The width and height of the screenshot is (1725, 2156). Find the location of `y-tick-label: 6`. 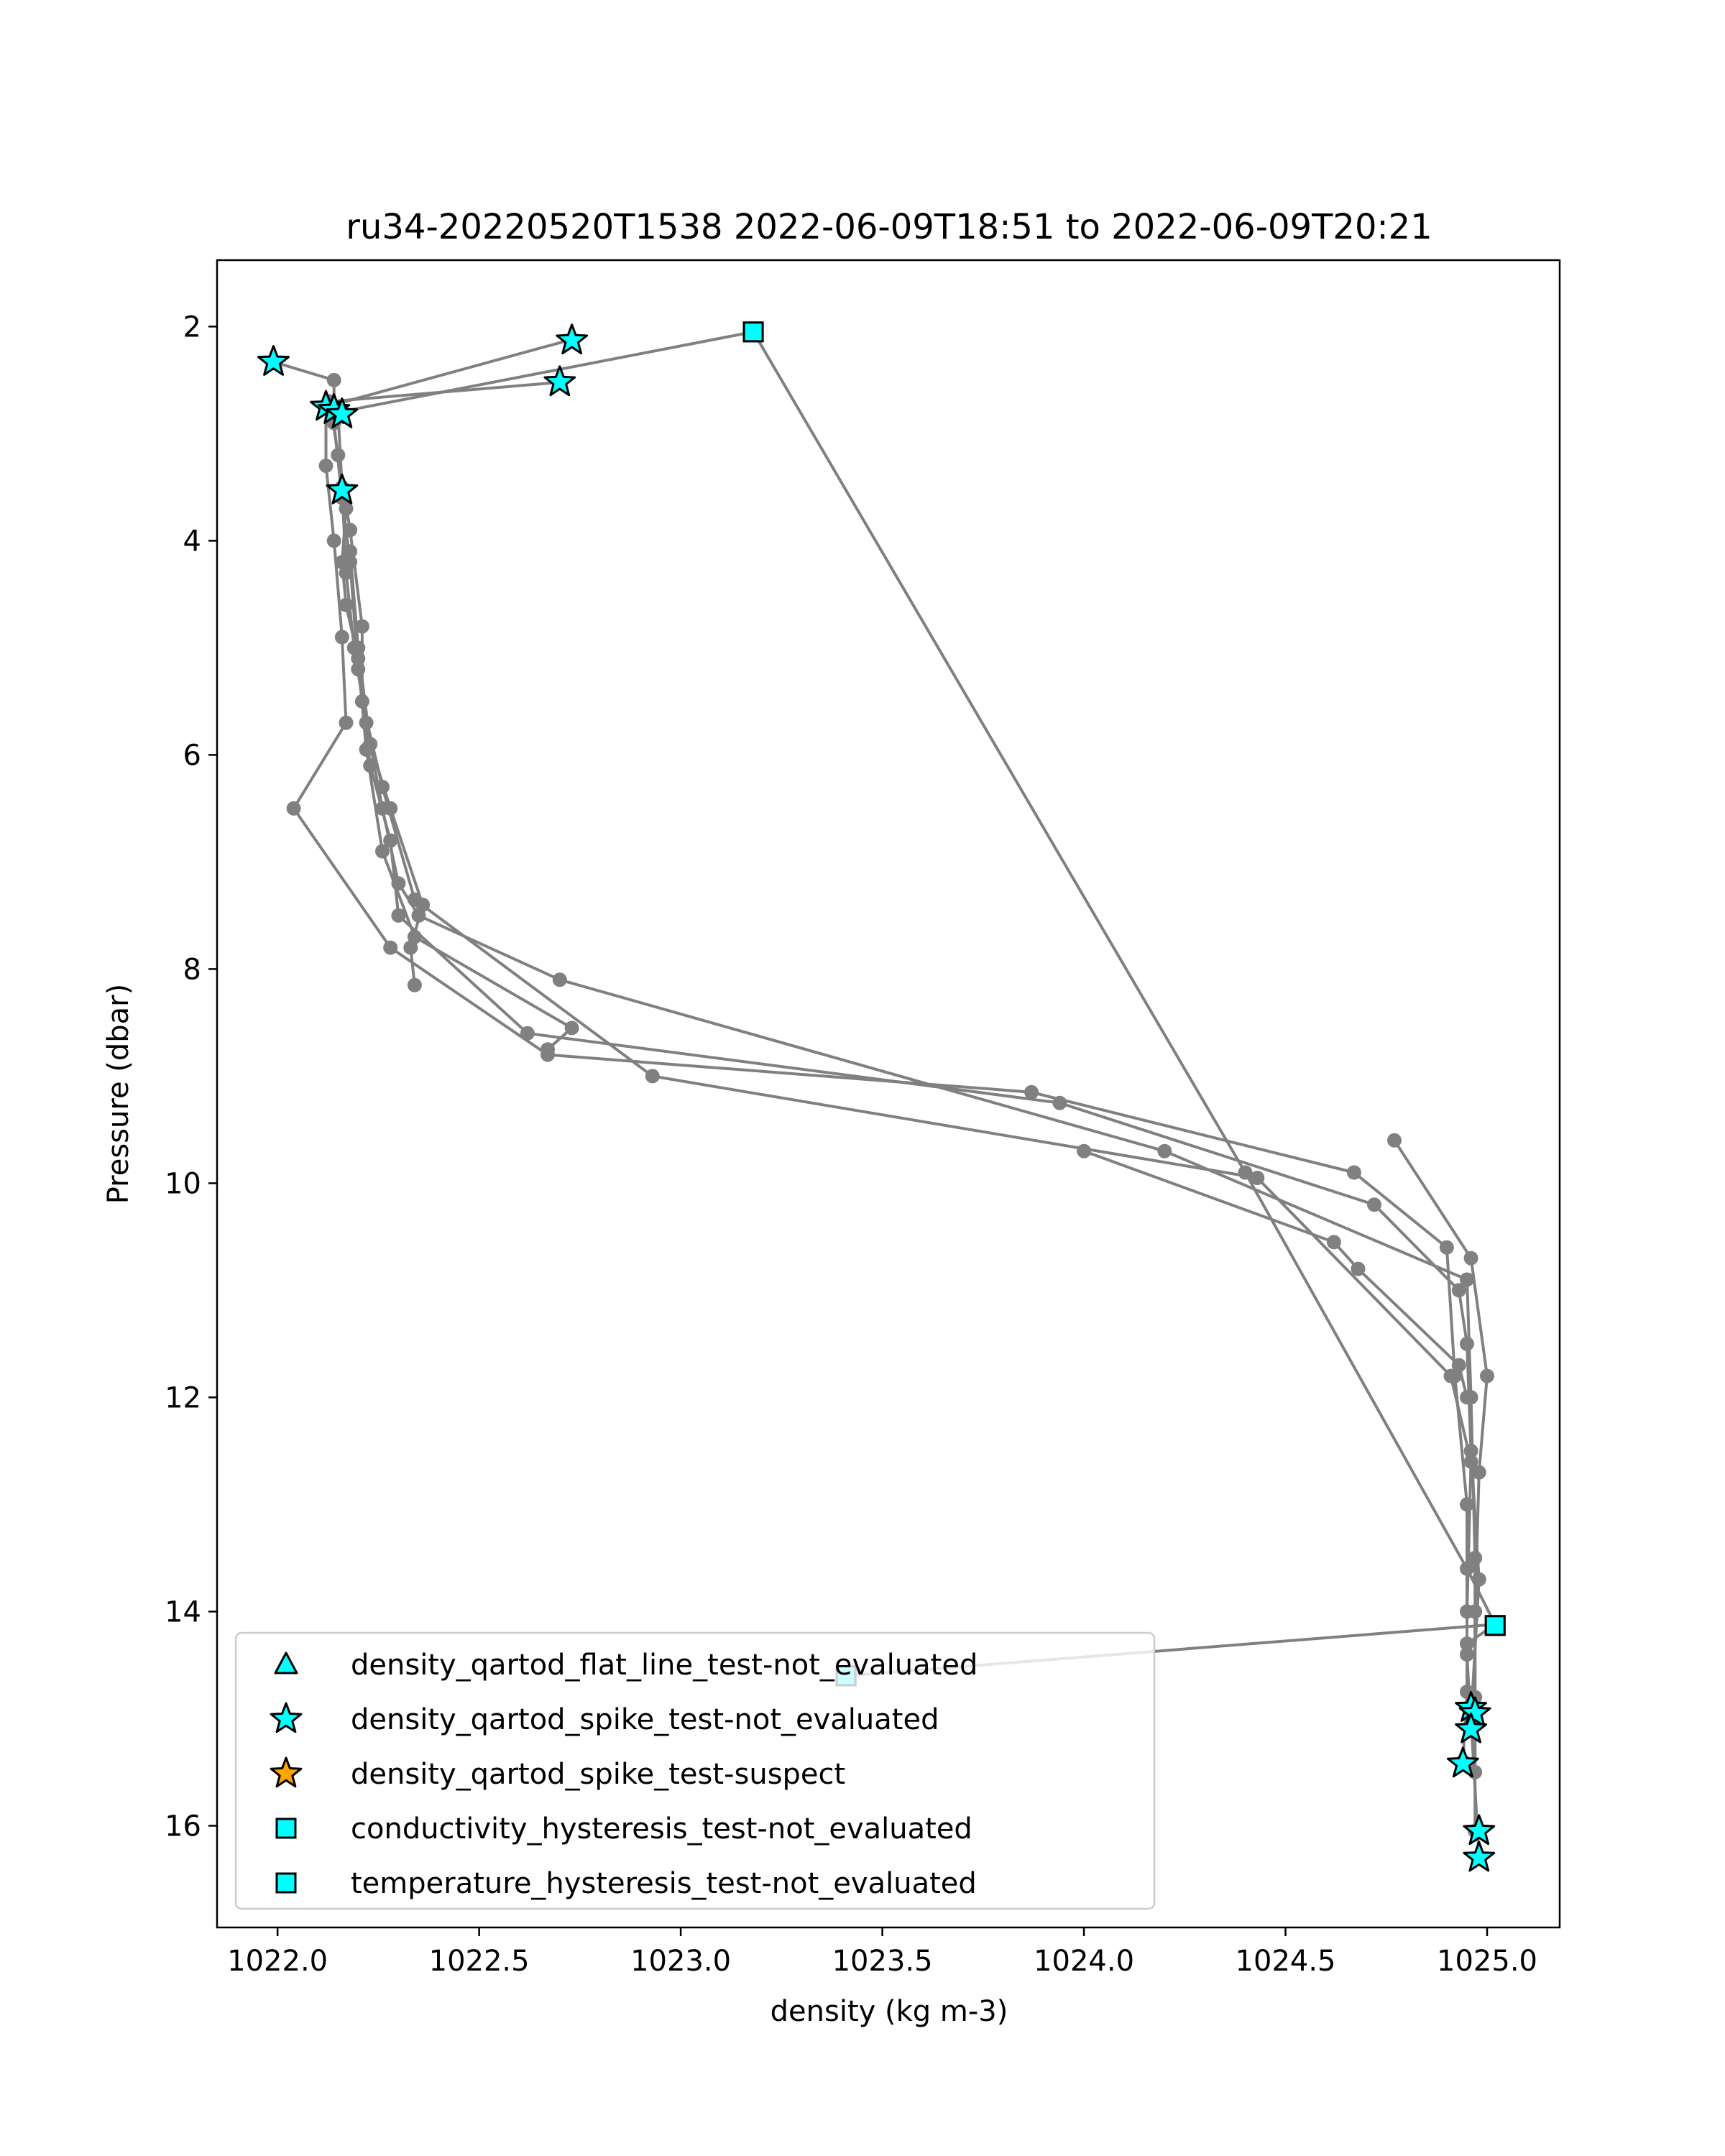

y-tick-label: 6 is located at coordinates (192, 755).